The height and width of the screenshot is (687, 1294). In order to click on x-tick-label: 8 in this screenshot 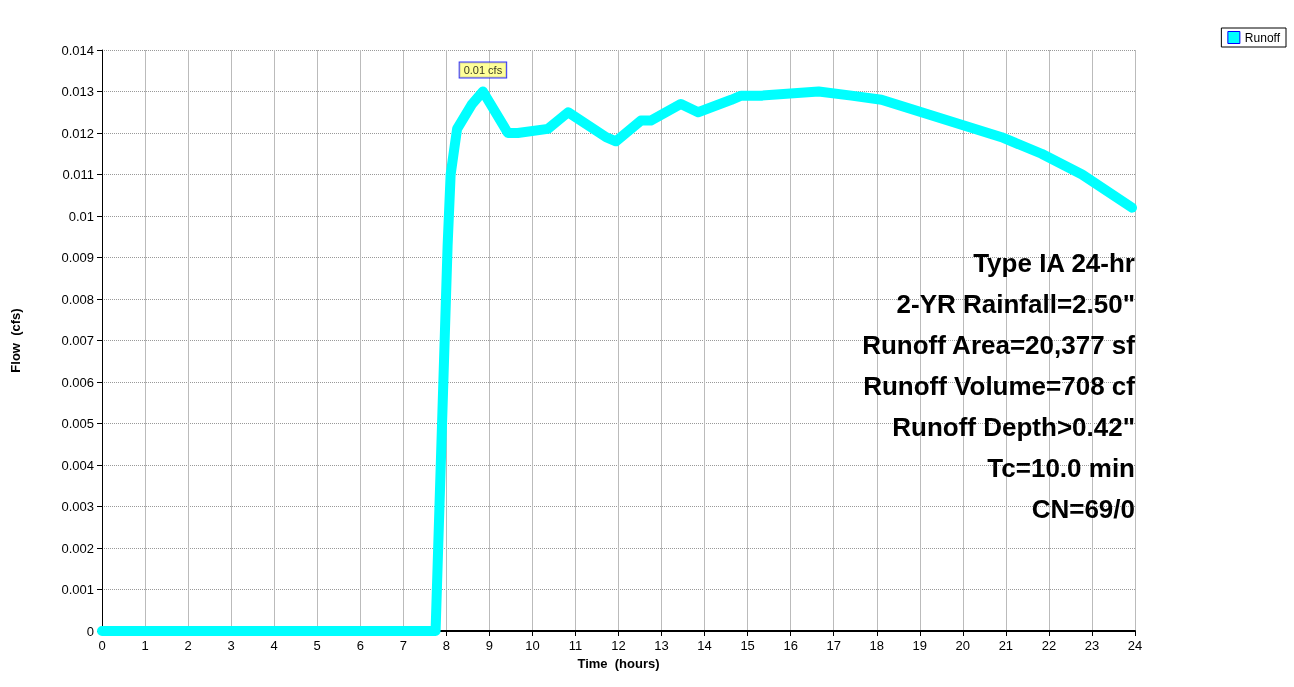, I will do `click(446, 645)`.